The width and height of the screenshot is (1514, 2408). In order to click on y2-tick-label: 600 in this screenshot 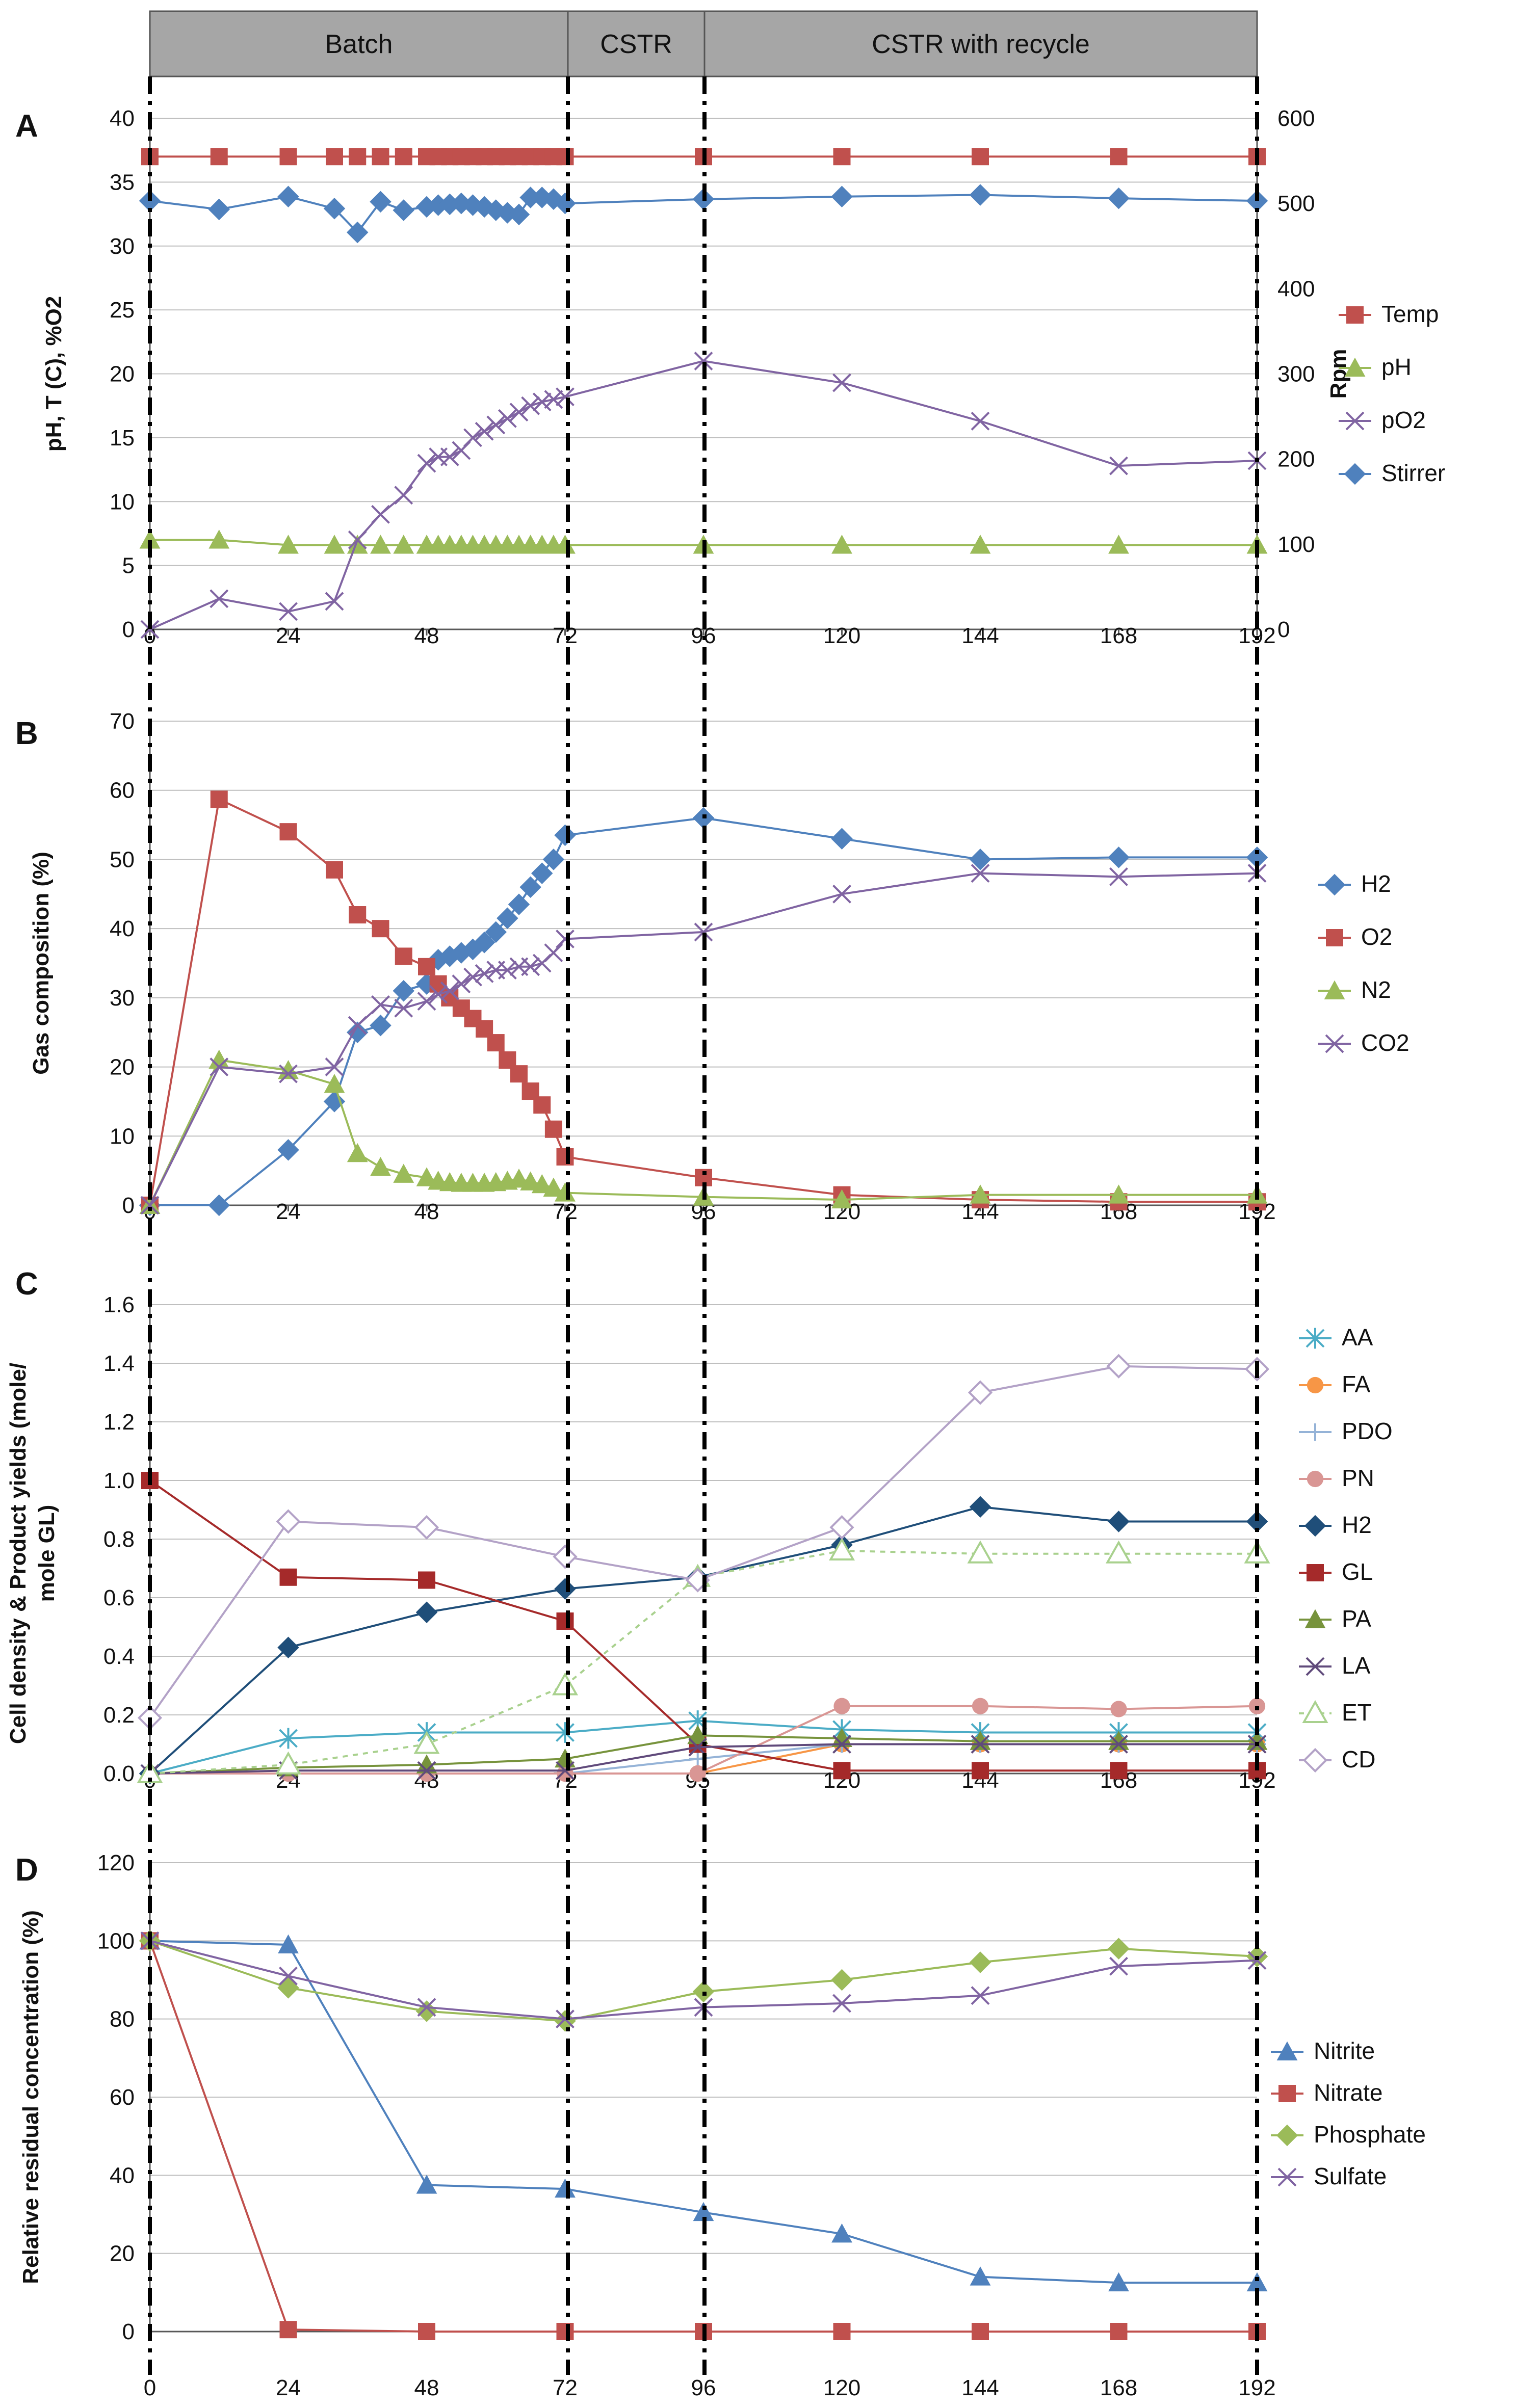, I will do `click(1296, 118)`.